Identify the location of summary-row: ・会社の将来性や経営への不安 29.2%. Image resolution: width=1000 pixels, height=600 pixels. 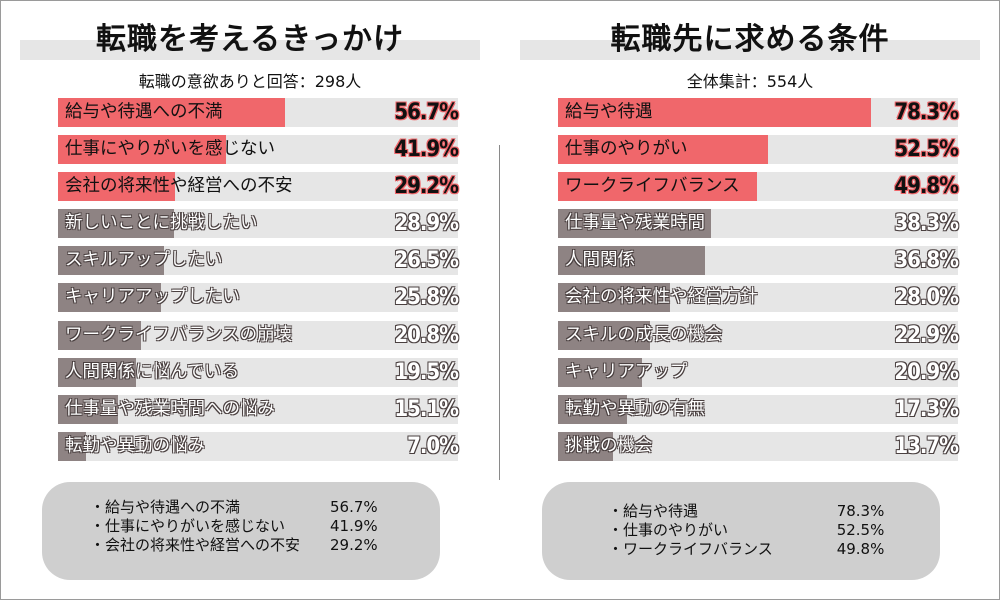
(234, 545).